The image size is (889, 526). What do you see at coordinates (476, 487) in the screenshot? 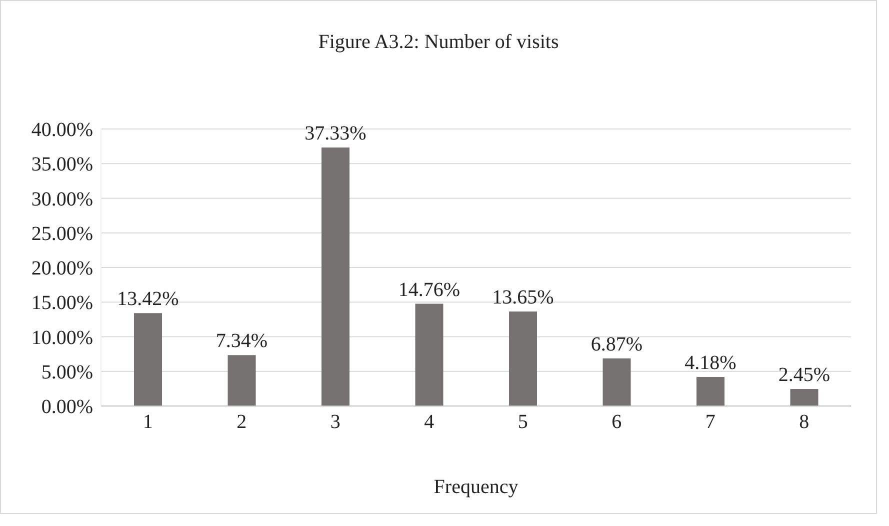
I see `x-axis-title: Frequency` at bounding box center [476, 487].